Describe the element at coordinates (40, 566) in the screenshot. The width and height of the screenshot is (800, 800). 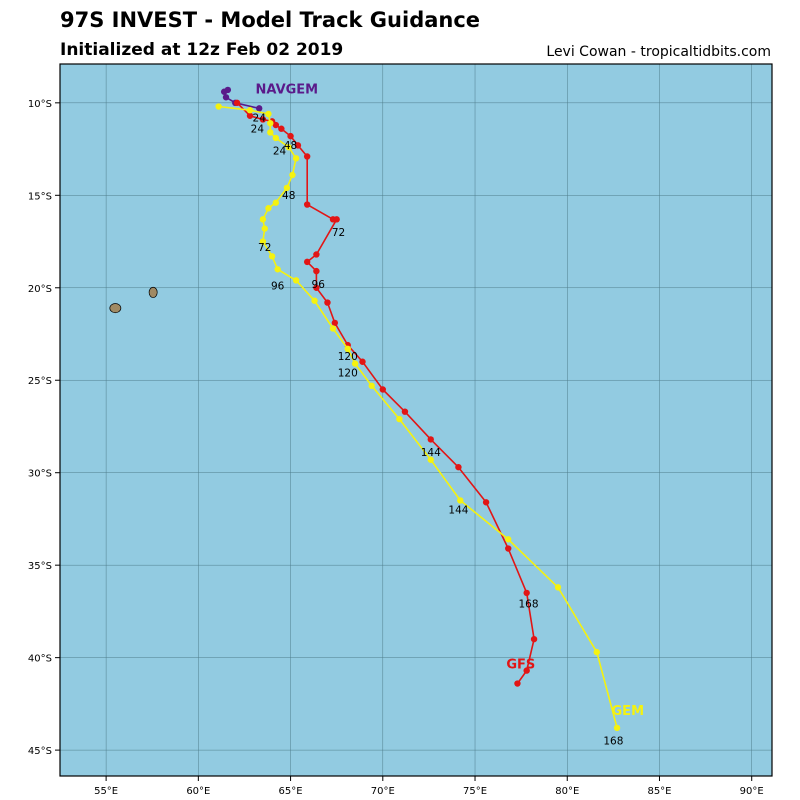
I see `lat-tick-label: 35°S` at that location.